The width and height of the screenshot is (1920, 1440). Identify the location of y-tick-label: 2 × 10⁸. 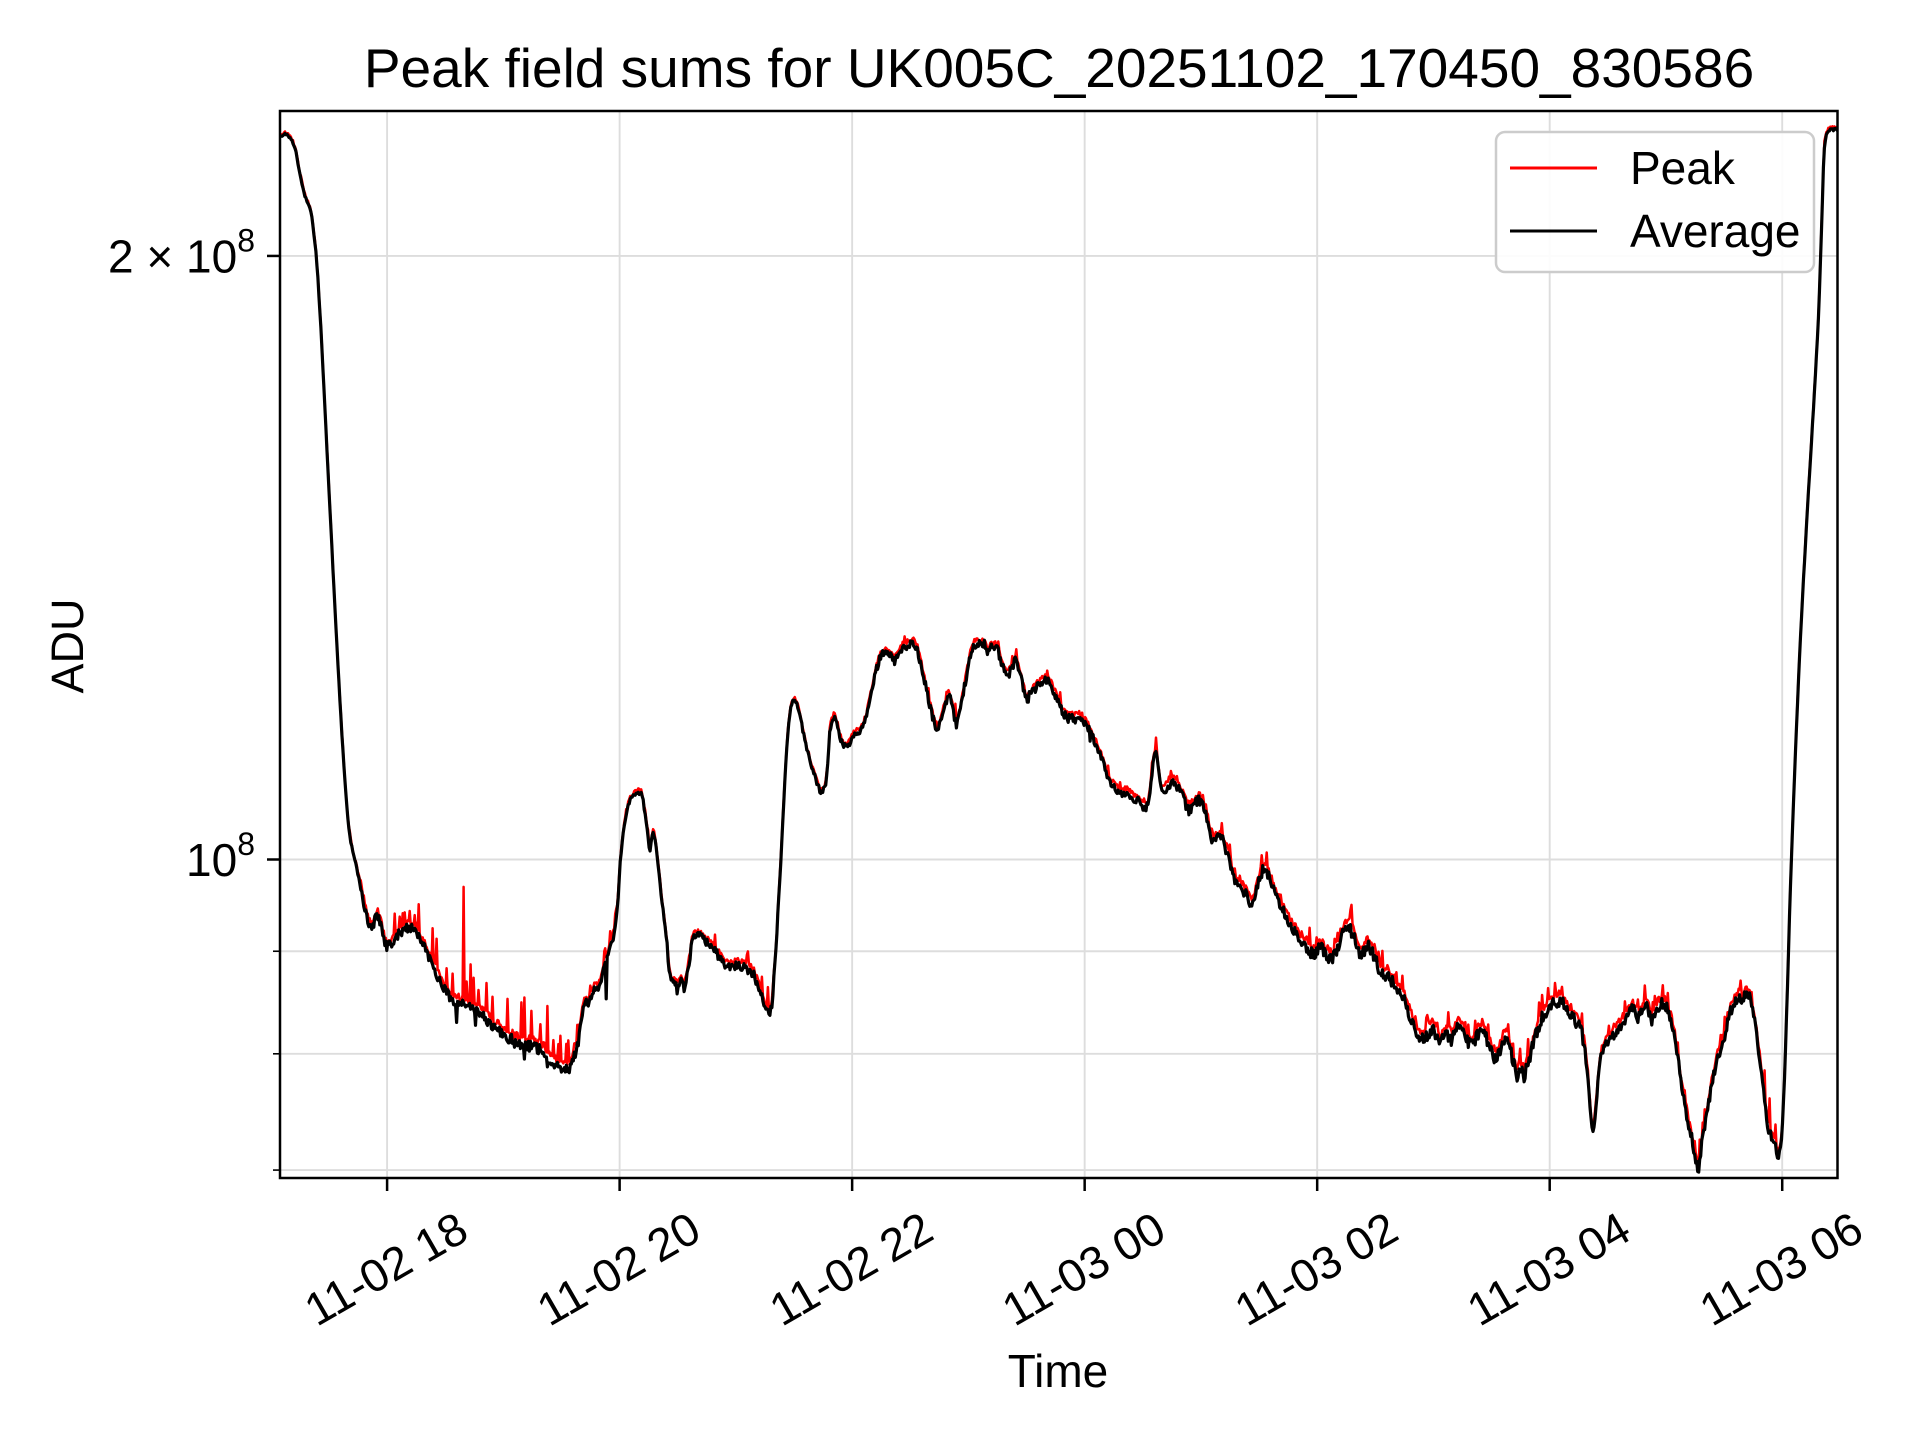
(181, 252).